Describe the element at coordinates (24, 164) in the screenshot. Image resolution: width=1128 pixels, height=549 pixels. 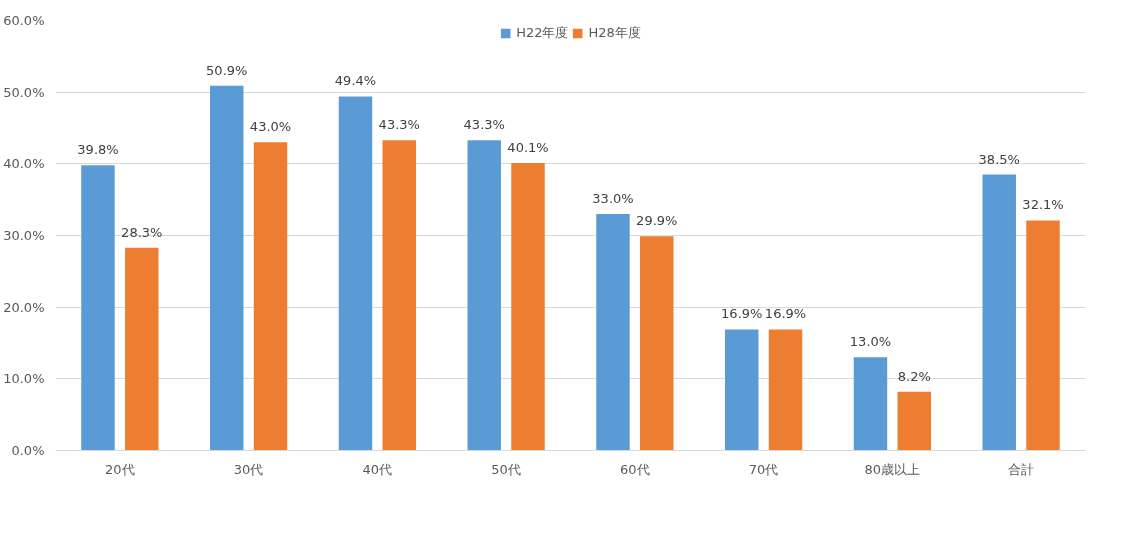
I see `y-tick-label: 40.0%` at that location.